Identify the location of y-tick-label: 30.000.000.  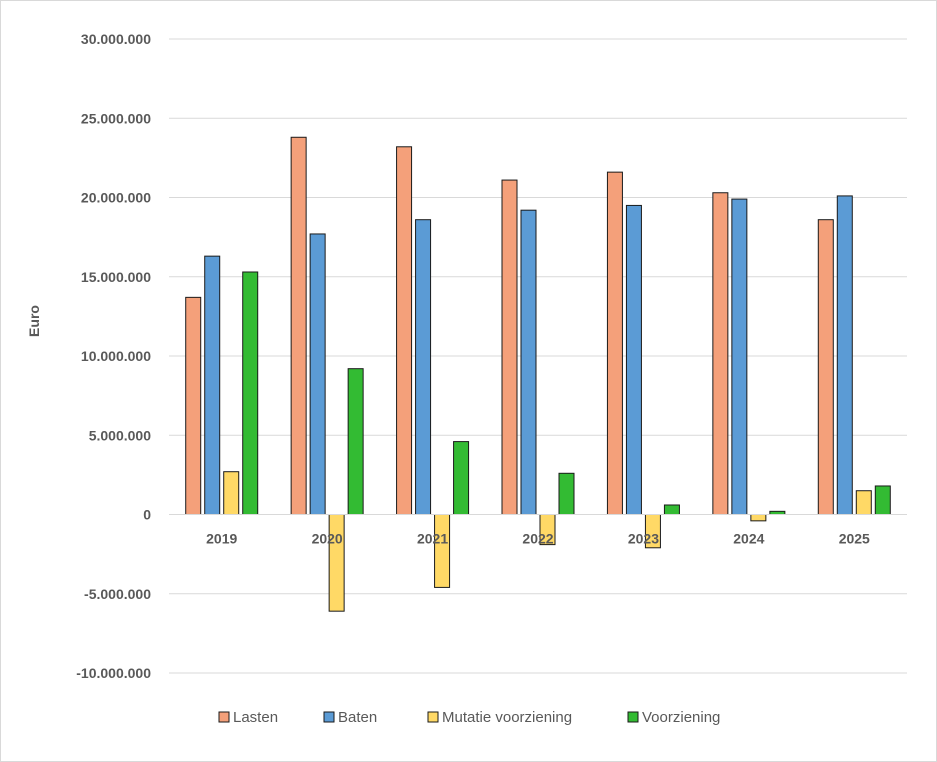
(116, 39).